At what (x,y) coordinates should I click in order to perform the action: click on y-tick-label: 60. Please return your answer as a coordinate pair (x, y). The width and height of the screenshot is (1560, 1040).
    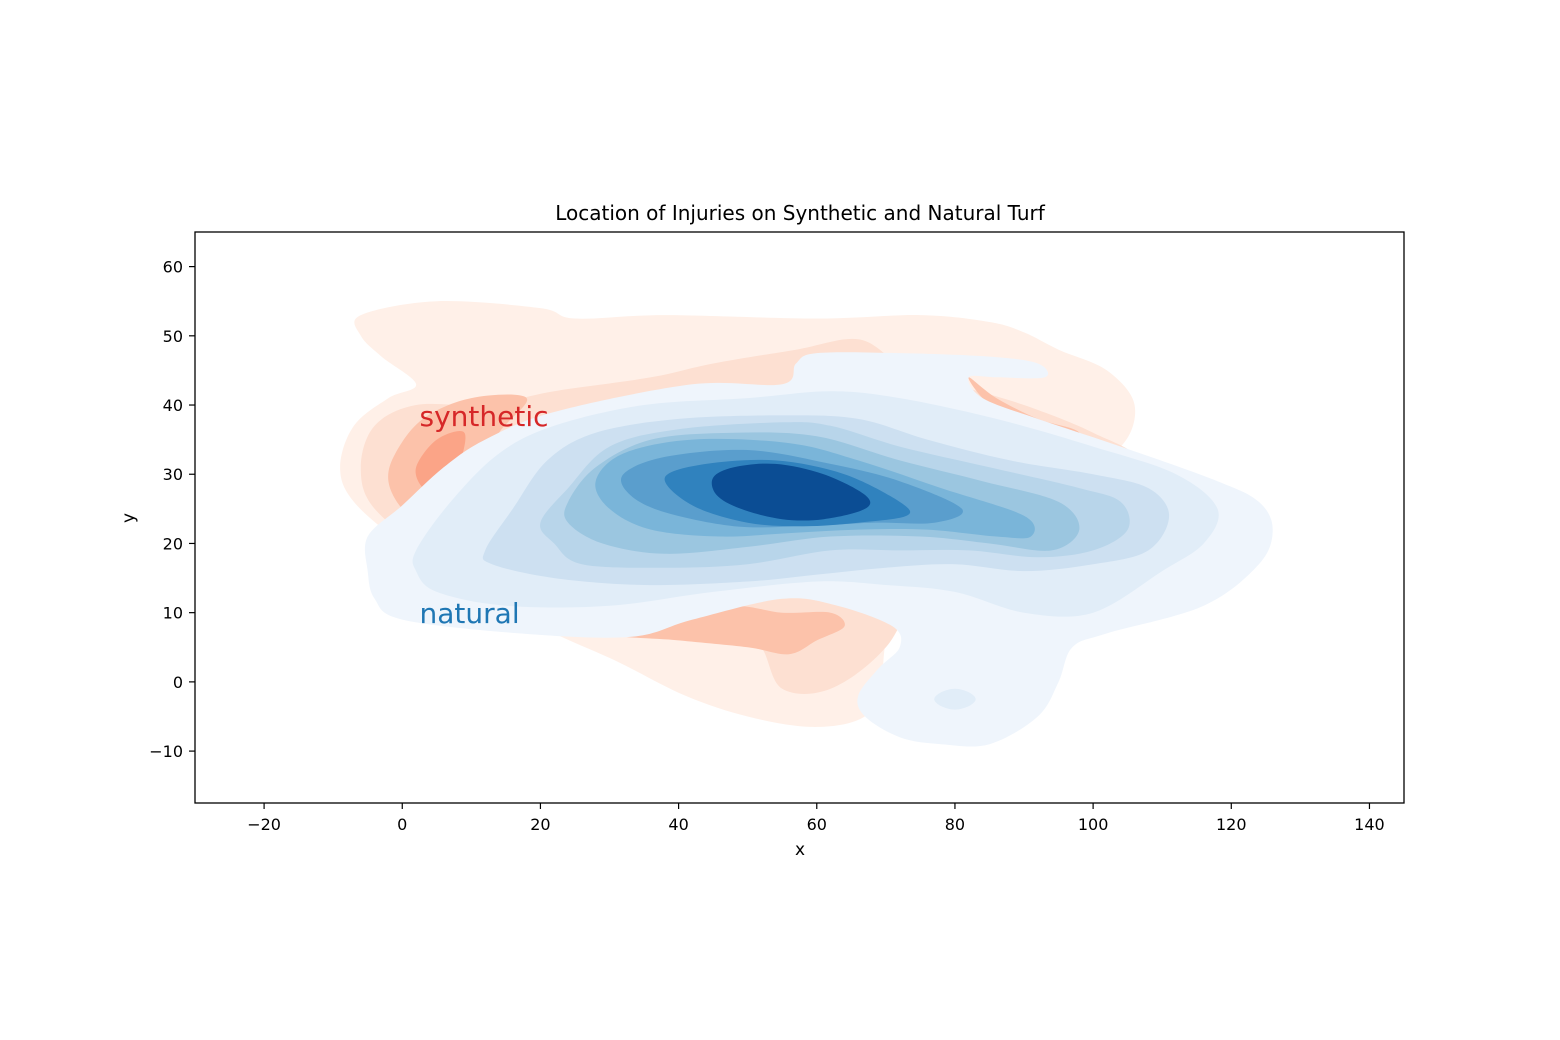
    Looking at the image, I should click on (173, 267).